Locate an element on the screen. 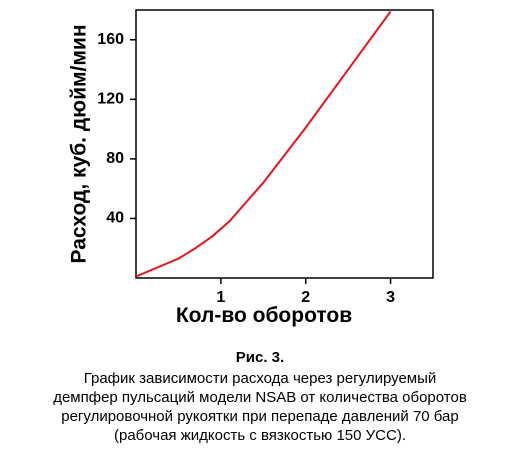 Image resolution: width=519 pixels, height=453 pixels. y-tick-label: 80 is located at coordinates (115, 158).